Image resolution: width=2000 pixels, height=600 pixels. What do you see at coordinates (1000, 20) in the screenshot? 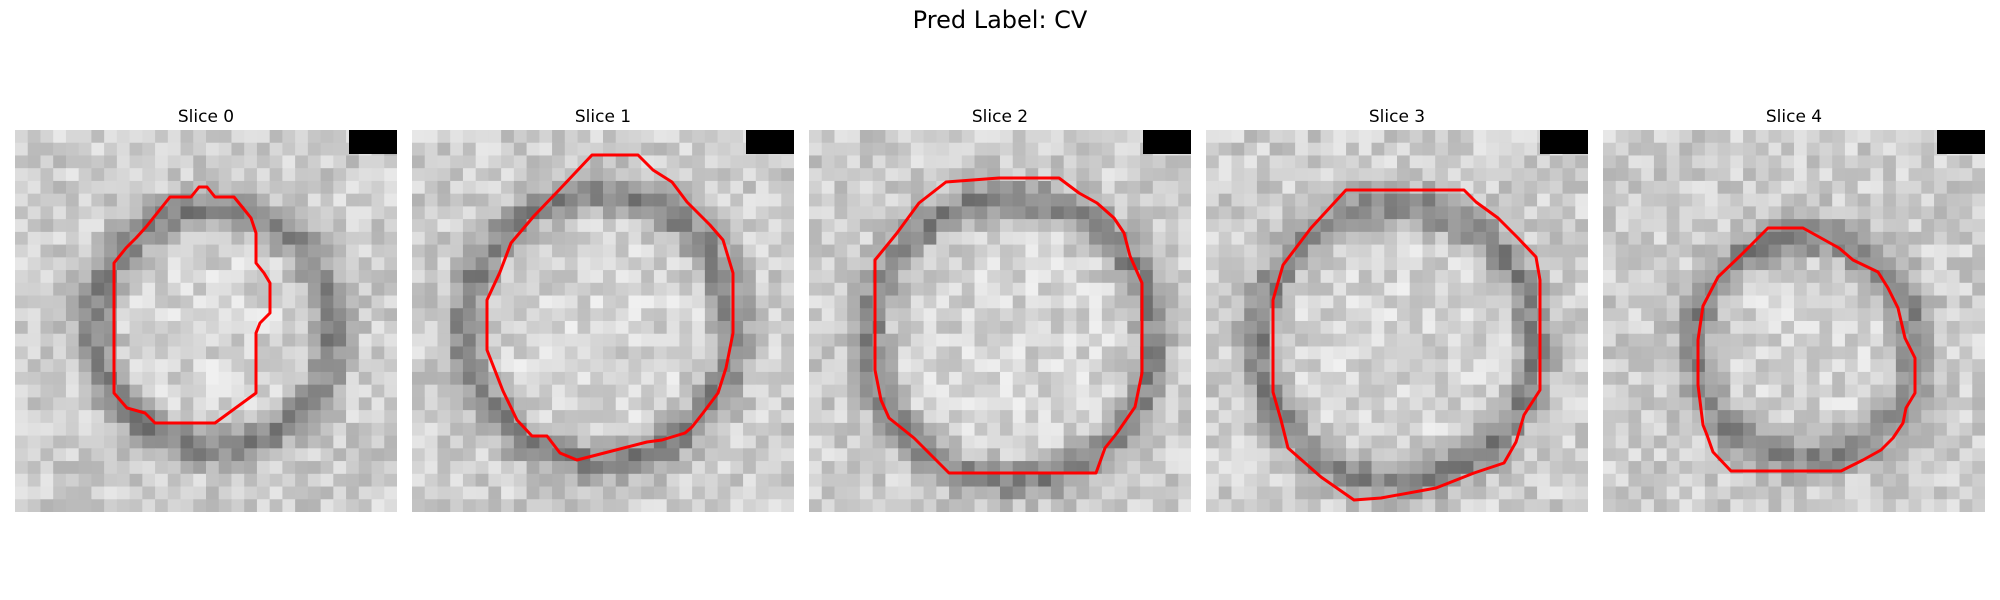
I see `figure-title: Pred Label: CV` at bounding box center [1000, 20].